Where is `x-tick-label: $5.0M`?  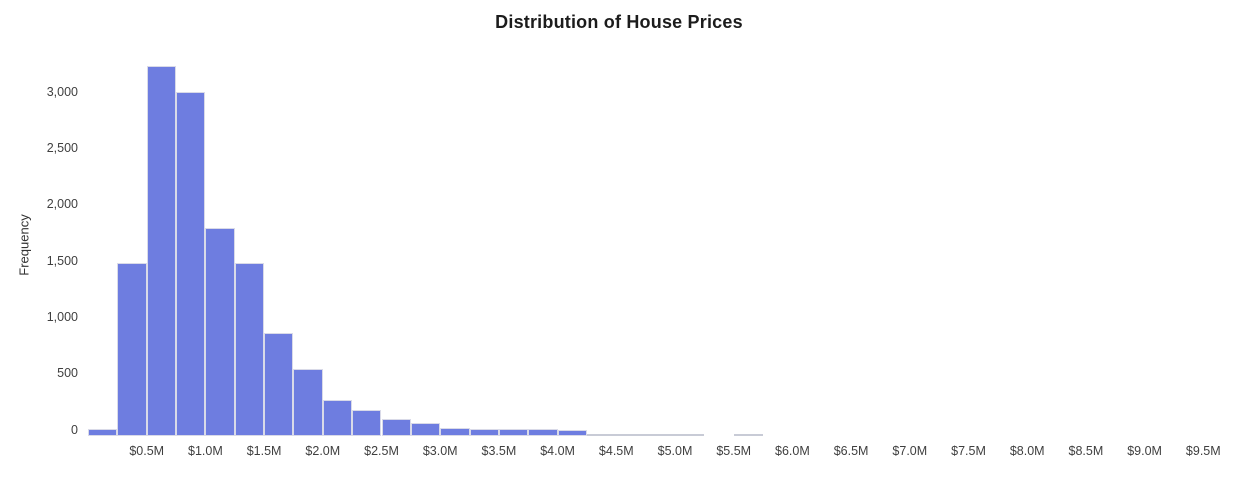
x-tick-label: $5.0M is located at coordinates (675, 451).